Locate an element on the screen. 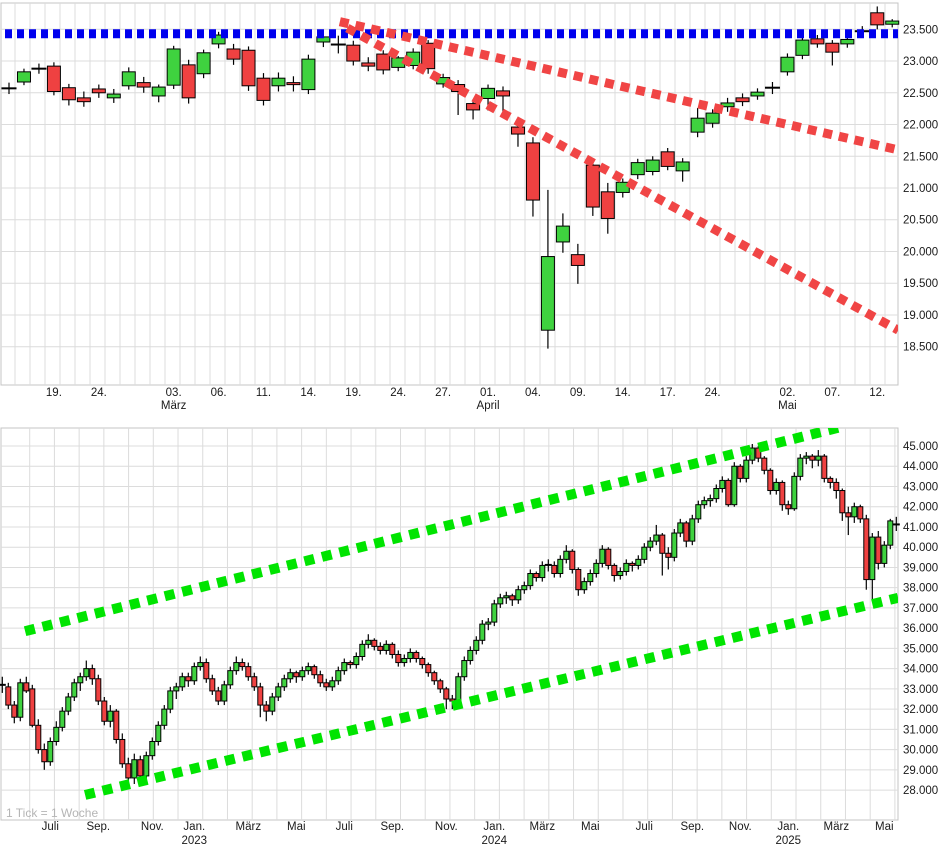 This screenshot has width=941, height=856. x-period-label: 2023 is located at coordinates (195, 841).